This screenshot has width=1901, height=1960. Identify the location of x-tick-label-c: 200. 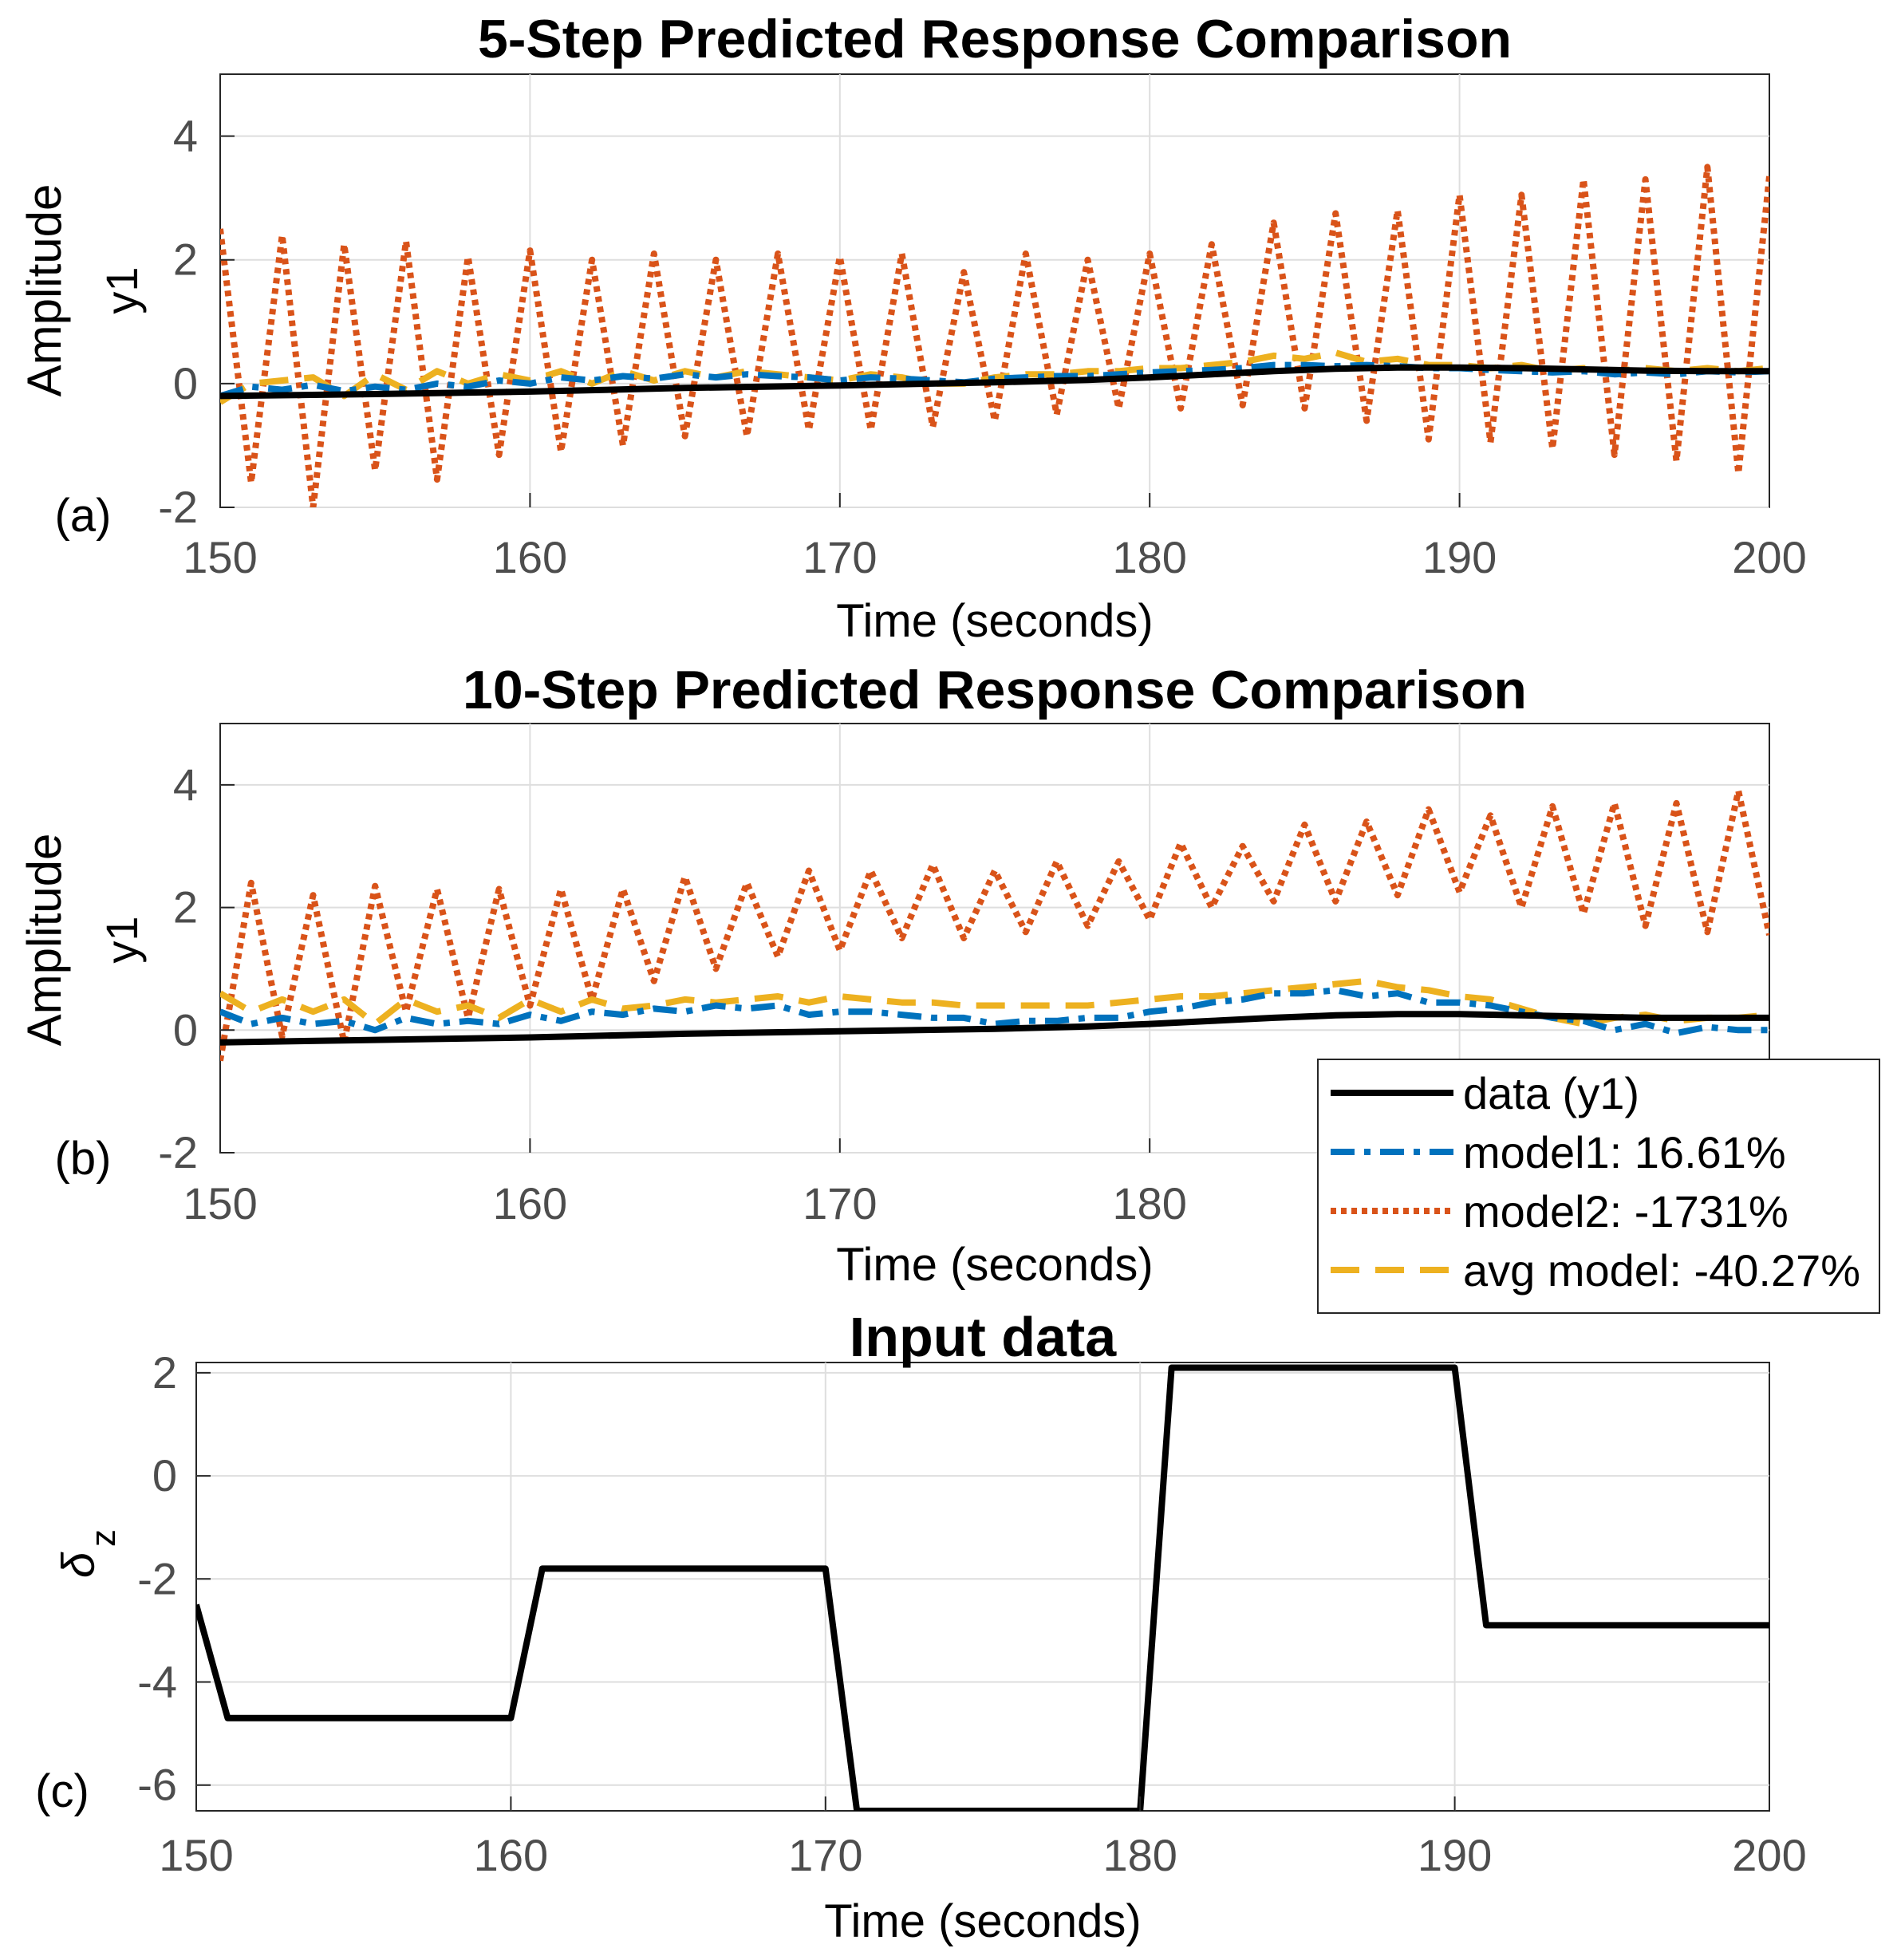
(1769, 1855).